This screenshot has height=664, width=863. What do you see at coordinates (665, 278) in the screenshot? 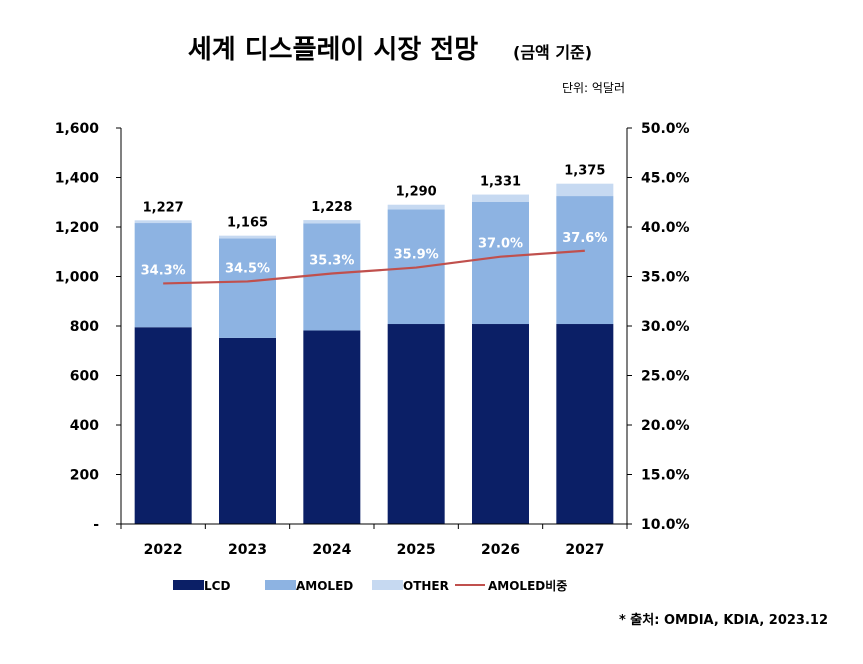
I see `y-right-tick-label: 35.0%` at bounding box center [665, 278].